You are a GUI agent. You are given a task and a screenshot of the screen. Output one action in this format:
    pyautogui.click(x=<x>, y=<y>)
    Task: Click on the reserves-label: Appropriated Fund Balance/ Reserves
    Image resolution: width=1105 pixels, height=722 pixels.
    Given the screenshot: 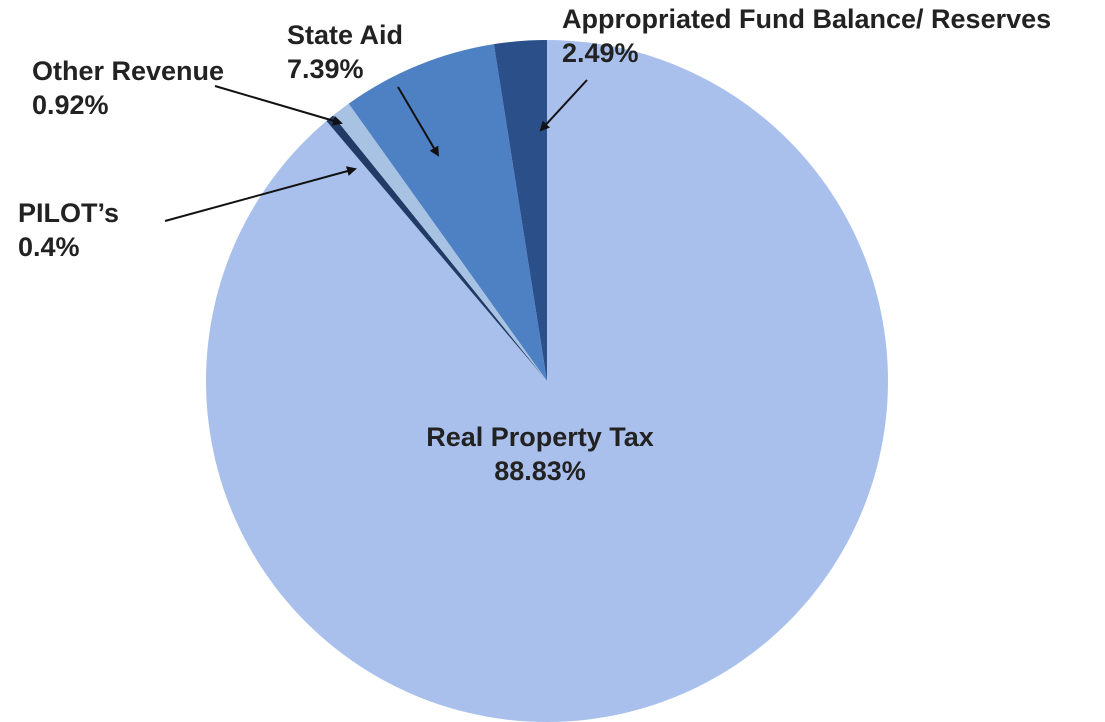 What is the action you would take?
    pyautogui.click(x=806, y=19)
    